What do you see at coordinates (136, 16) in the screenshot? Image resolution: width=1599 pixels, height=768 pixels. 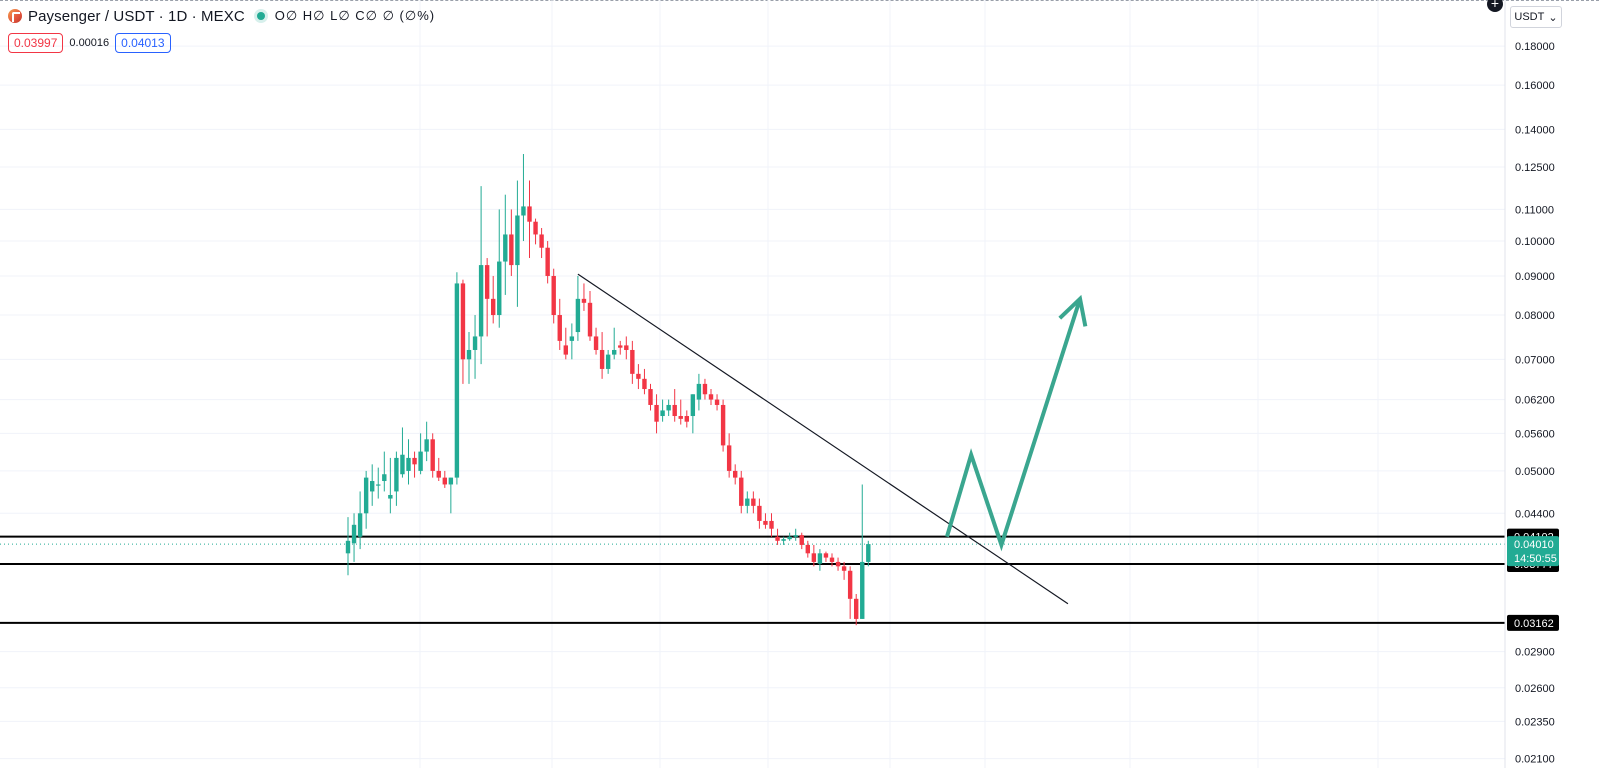 I see `symbol-title: Paysenger / USDT · 1D · MEXC` at bounding box center [136, 16].